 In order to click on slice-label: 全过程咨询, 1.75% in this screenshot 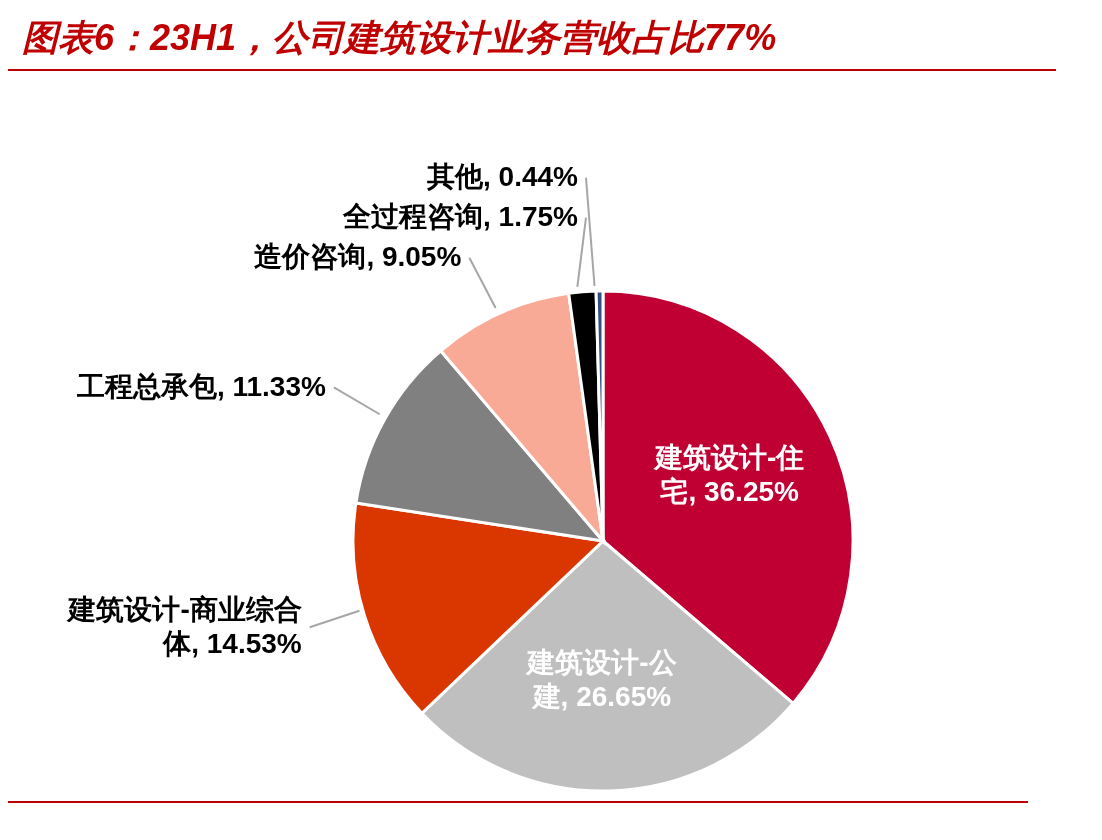, I will do `click(460, 217)`.